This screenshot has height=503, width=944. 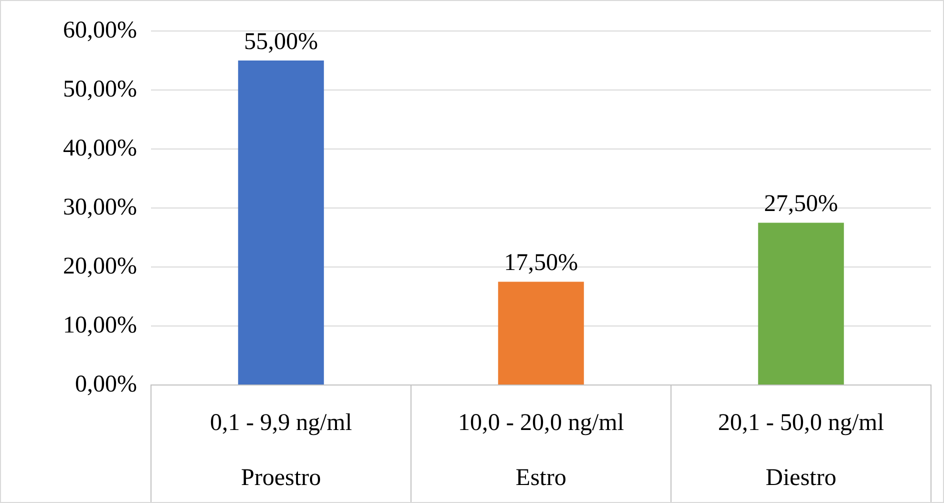 What do you see at coordinates (541, 451) in the screenshot?
I see `category-label: 10,0 - 20,0 ng/ml Estro` at bounding box center [541, 451].